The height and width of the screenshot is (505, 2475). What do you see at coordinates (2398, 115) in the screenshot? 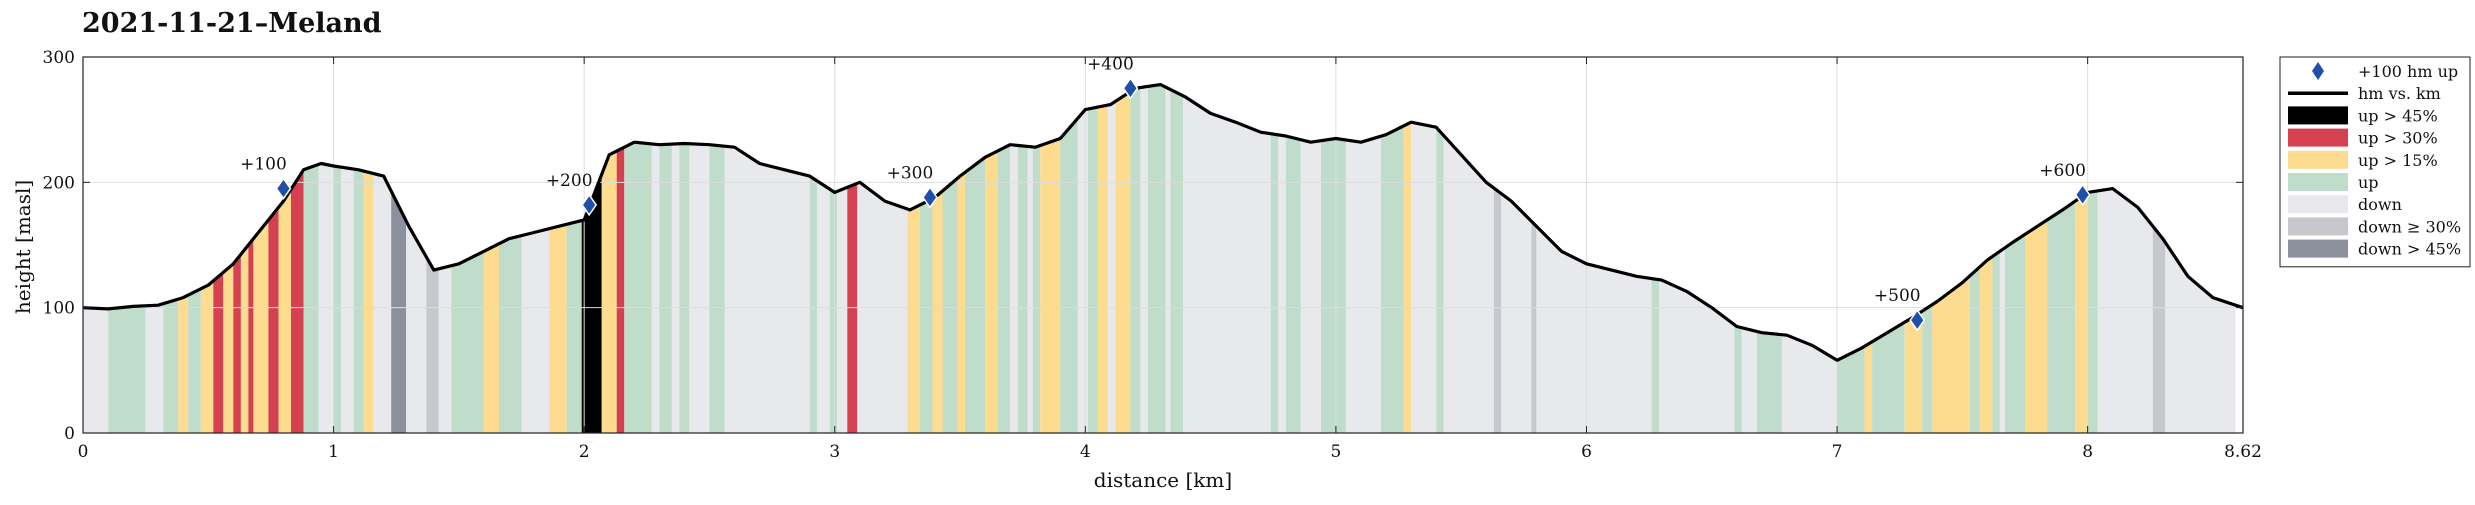
I see `legend-label: up > 45%` at bounding box center [2398, 115].